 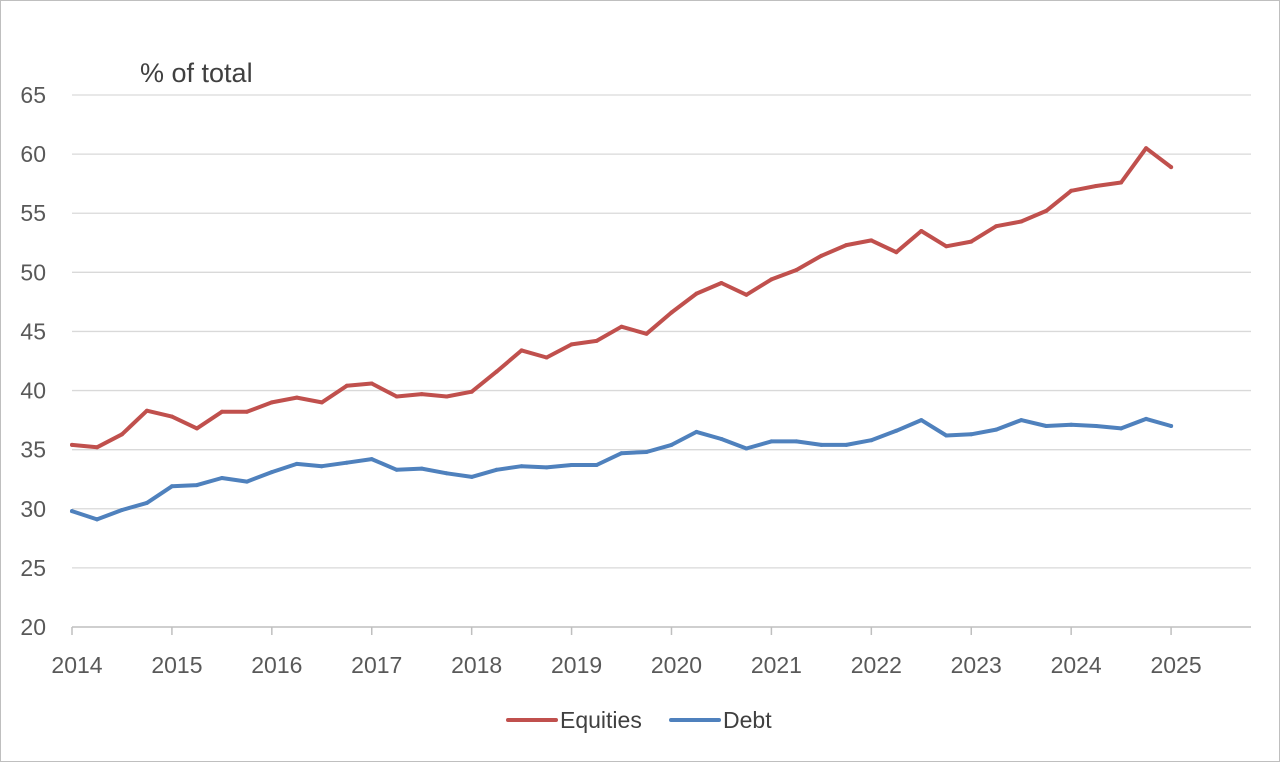 What do you see at coordinates (876, 665) in the screenshot?
I see `x-tick-label: 2022` at bounding box center [876, 665].